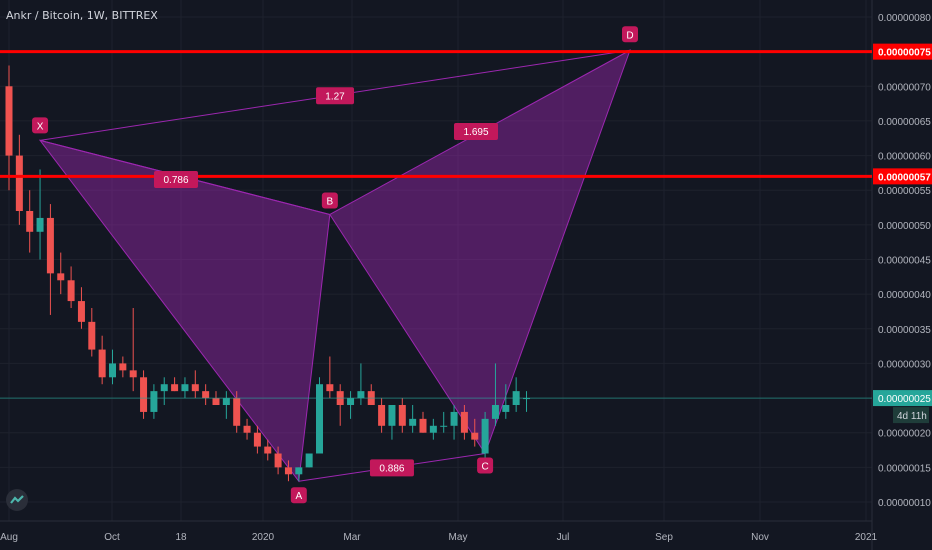  I want to click on pattern-point-label: X, so click(40, 126).